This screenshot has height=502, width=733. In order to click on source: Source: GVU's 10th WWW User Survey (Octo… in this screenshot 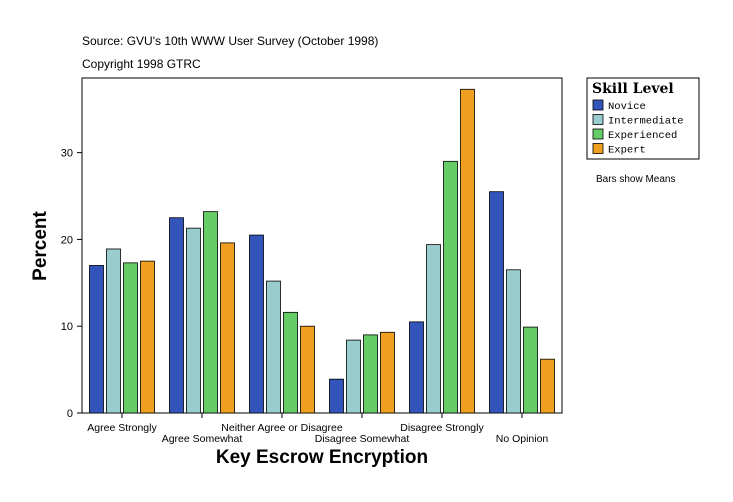, I will do `click(230, 41)`.